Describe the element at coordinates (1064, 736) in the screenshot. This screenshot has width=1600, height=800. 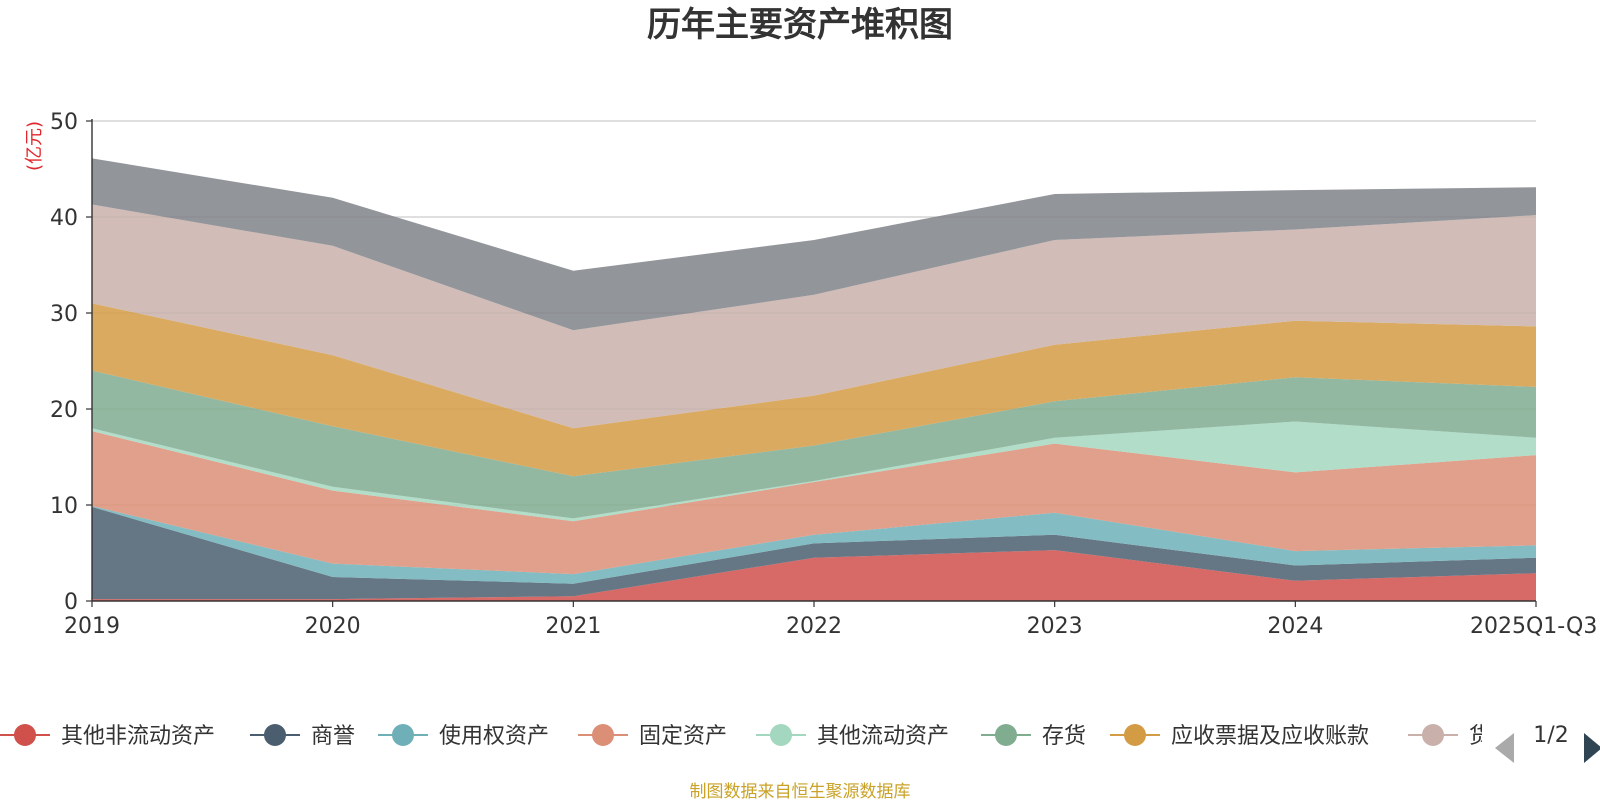
I see `legend-label: 存货` at that location.